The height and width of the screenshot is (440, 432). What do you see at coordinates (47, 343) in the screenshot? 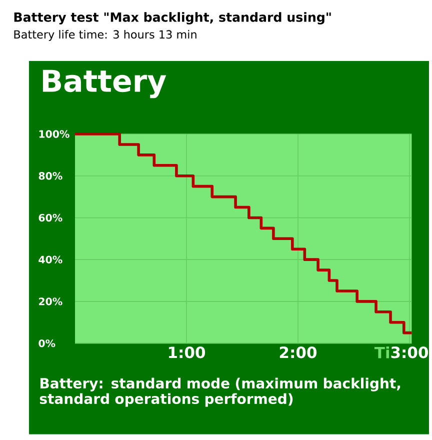
I see `y-tick-label: 0%` at bounding box center [47, 343].